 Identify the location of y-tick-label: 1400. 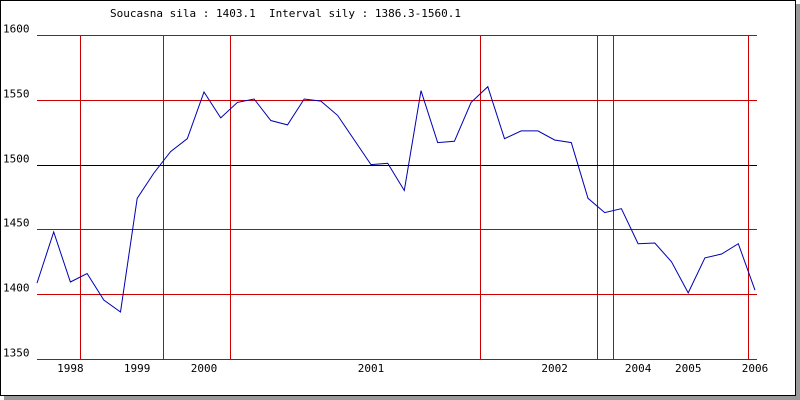
(16, 288).